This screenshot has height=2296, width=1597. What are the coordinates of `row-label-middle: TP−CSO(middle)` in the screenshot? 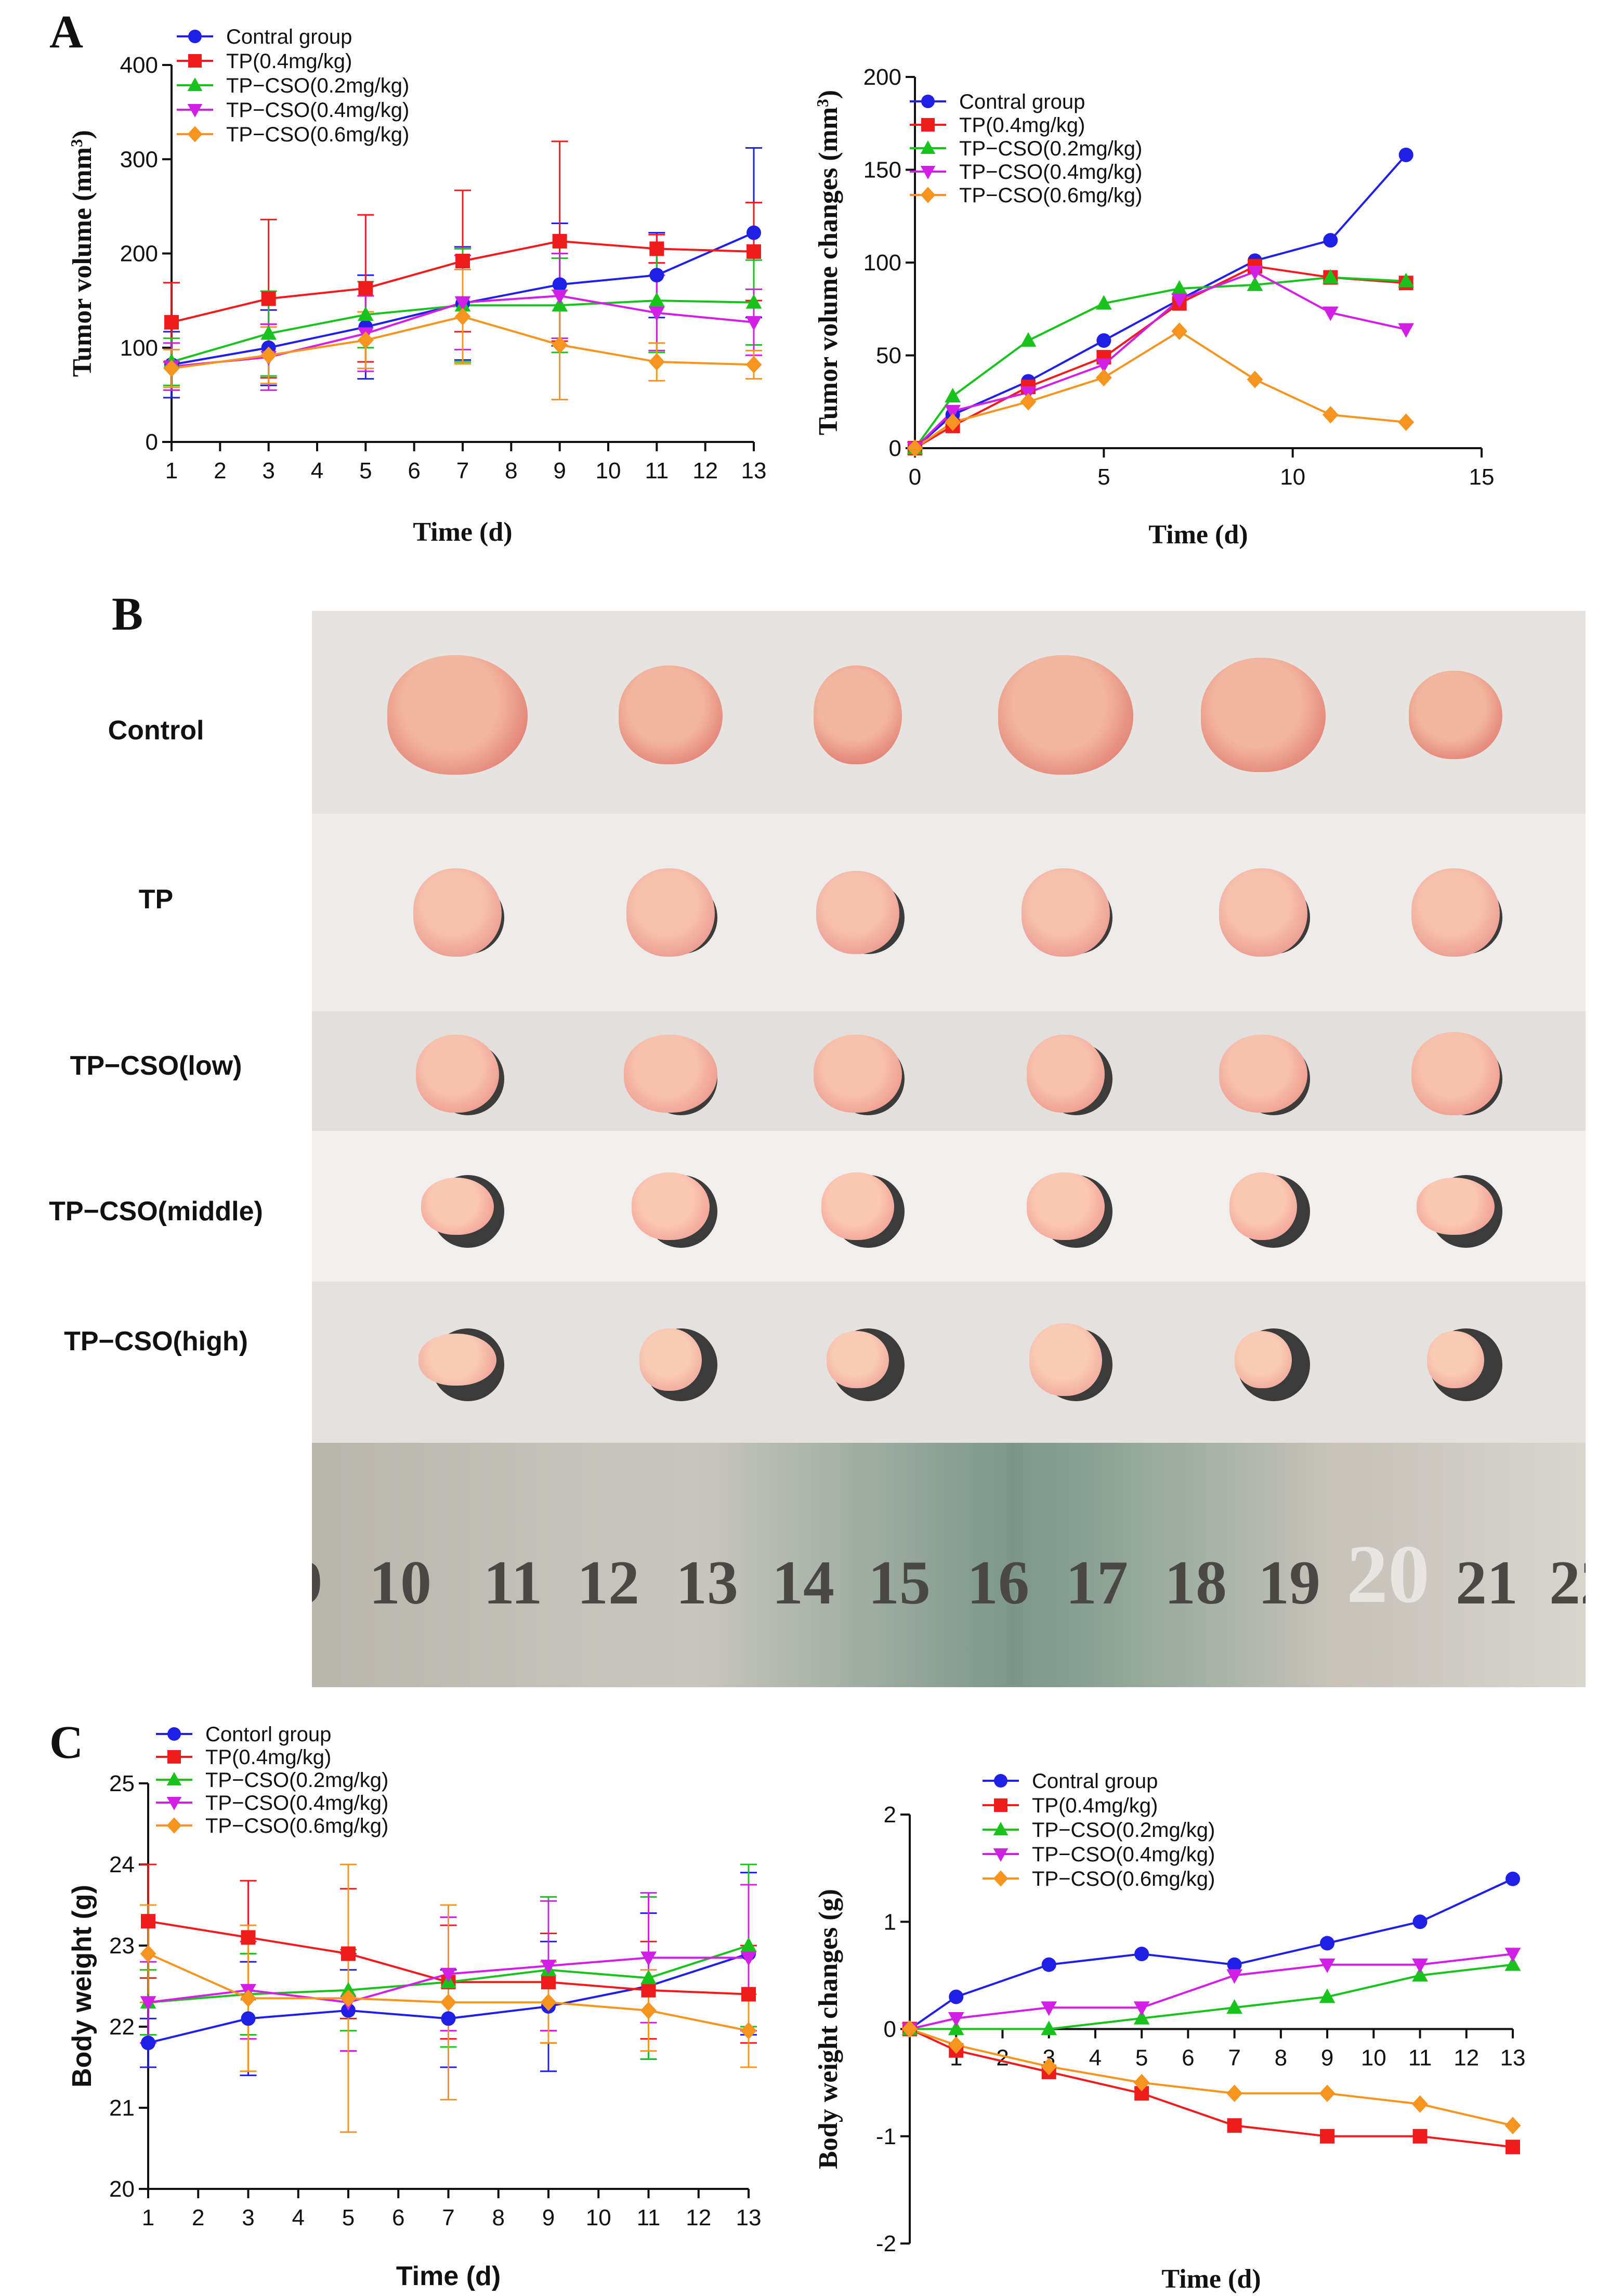 It's located at (156, 1211).